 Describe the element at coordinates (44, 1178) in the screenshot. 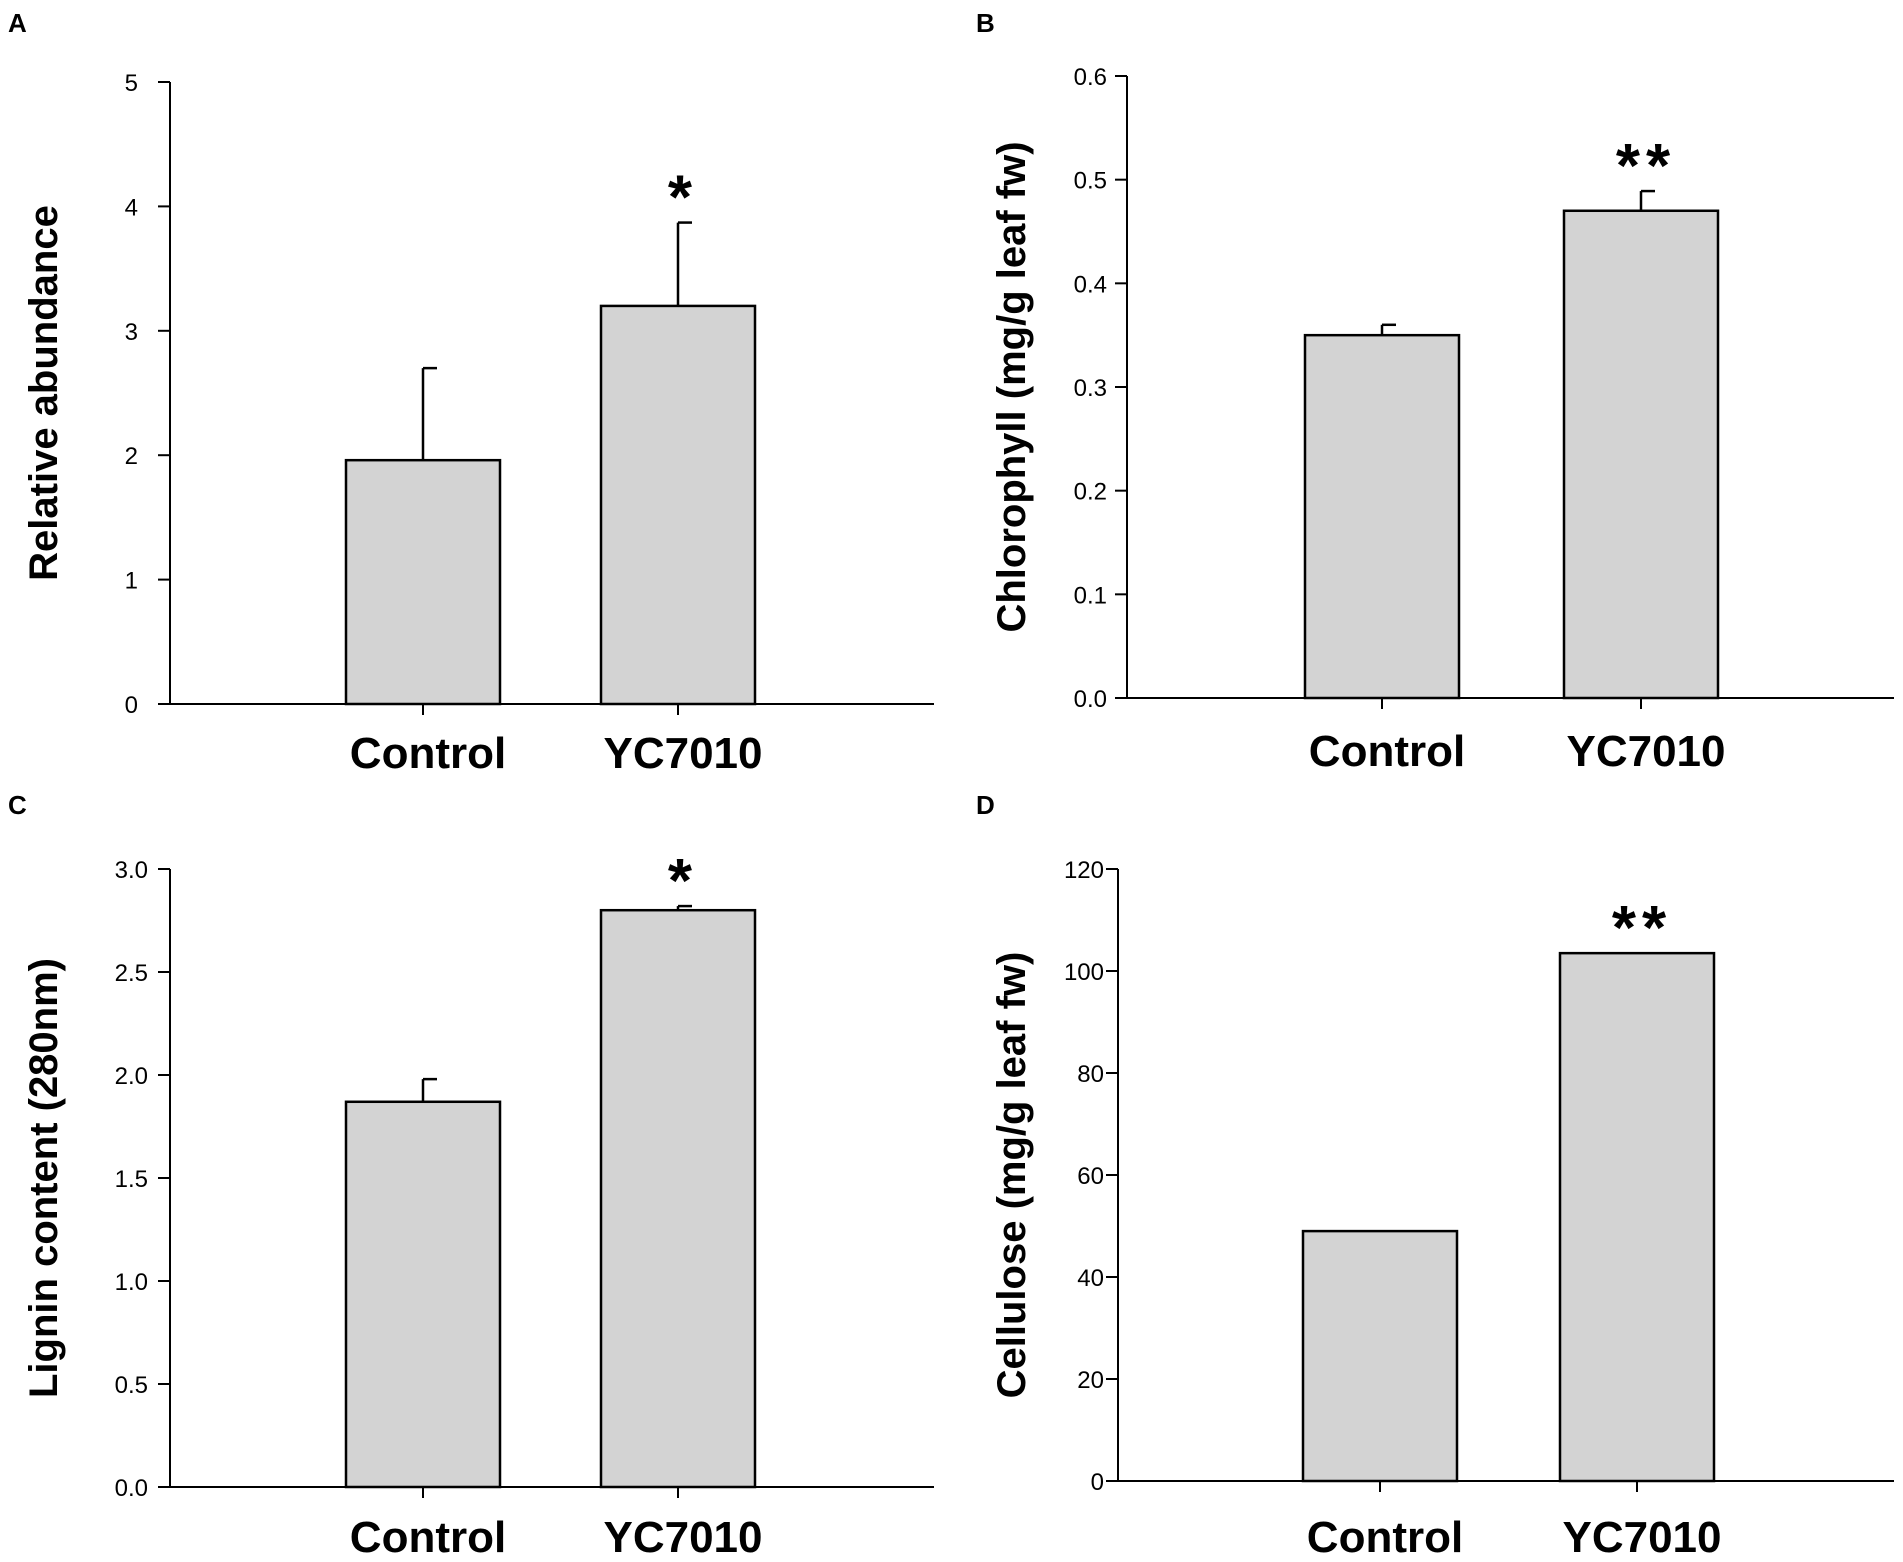

I see `y-axis-title: Lignin content (280nm)` at that location.